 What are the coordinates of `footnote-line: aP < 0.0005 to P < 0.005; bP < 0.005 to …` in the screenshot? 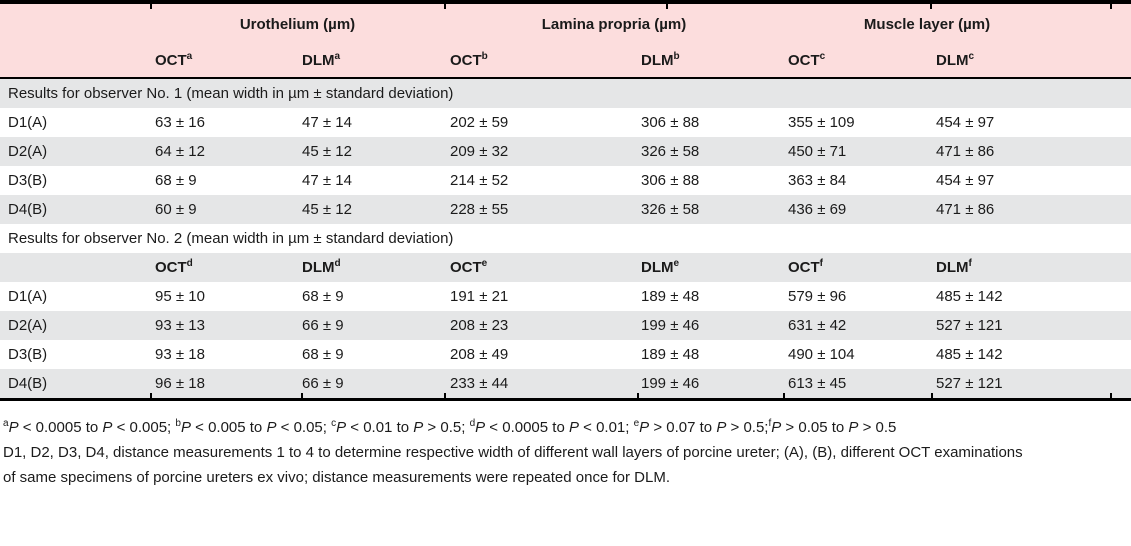 It's located at (450, 427).